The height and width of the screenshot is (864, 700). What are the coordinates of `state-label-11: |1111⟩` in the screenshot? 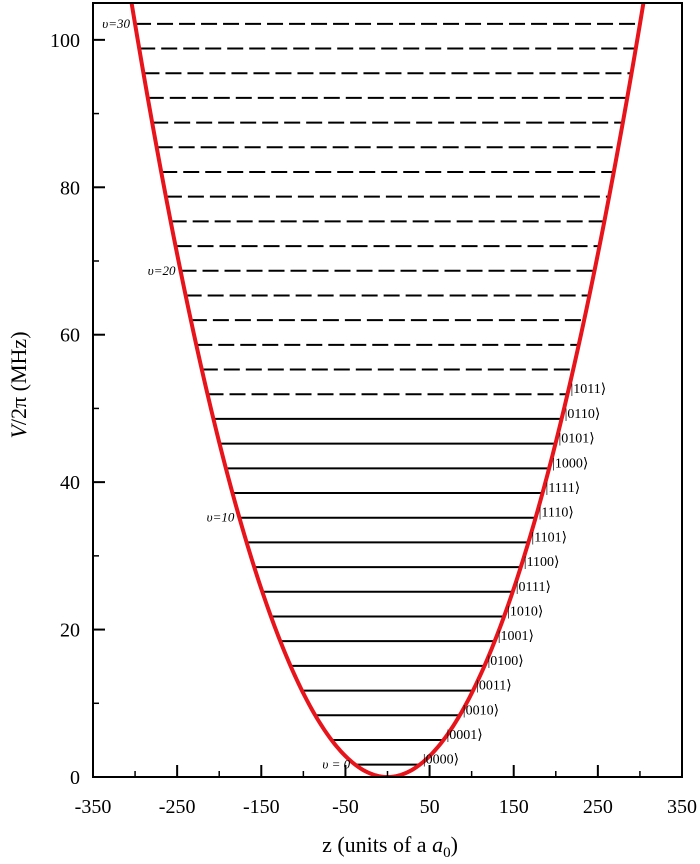 It's located at (563, 488).